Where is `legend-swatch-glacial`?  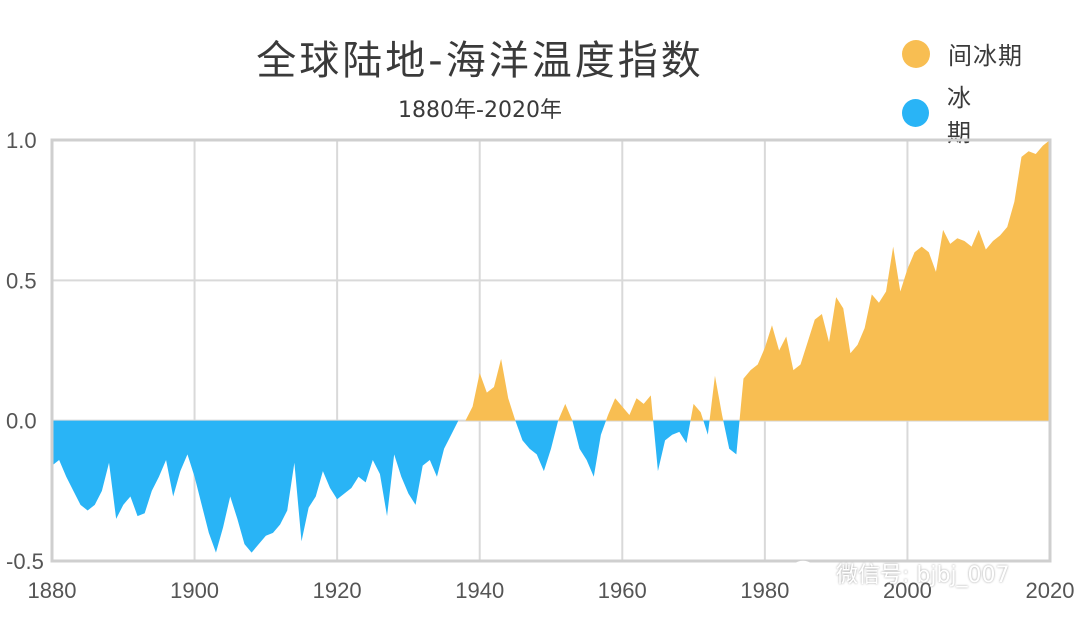 legend-swatch-glacial is located at coordinates (915, 113).